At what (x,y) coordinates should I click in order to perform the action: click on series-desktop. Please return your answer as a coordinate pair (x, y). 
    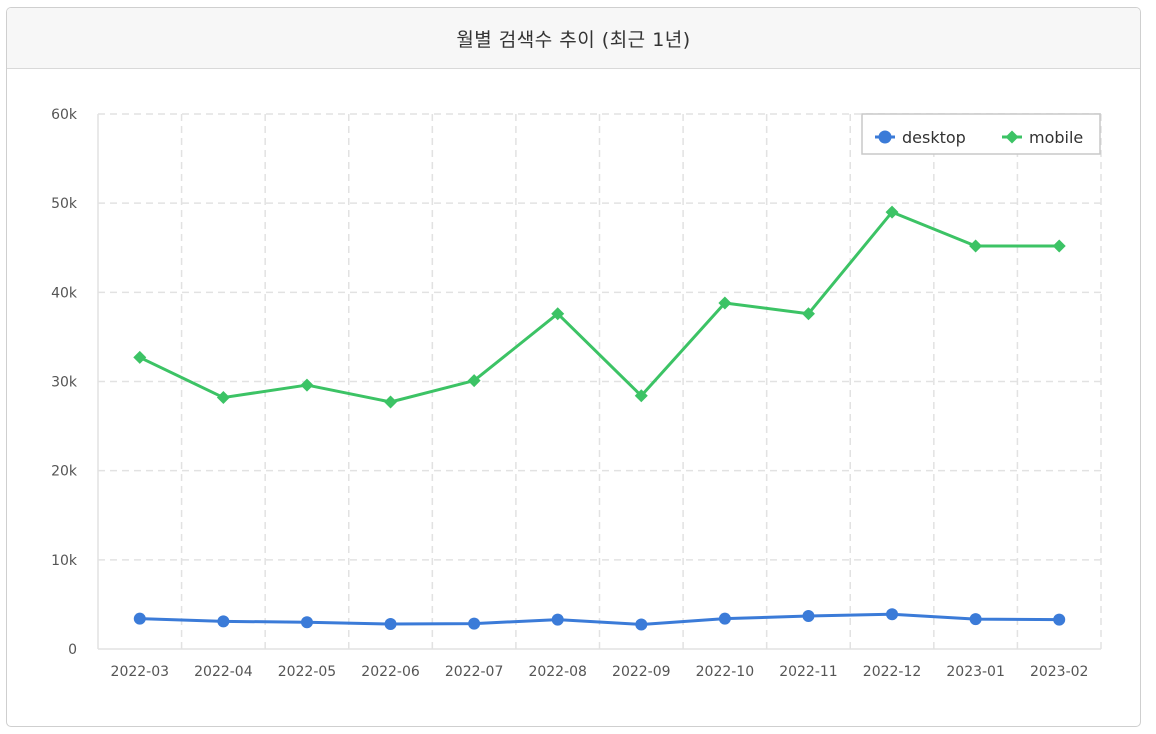
    Looking at the image, I should click on (599, 619).